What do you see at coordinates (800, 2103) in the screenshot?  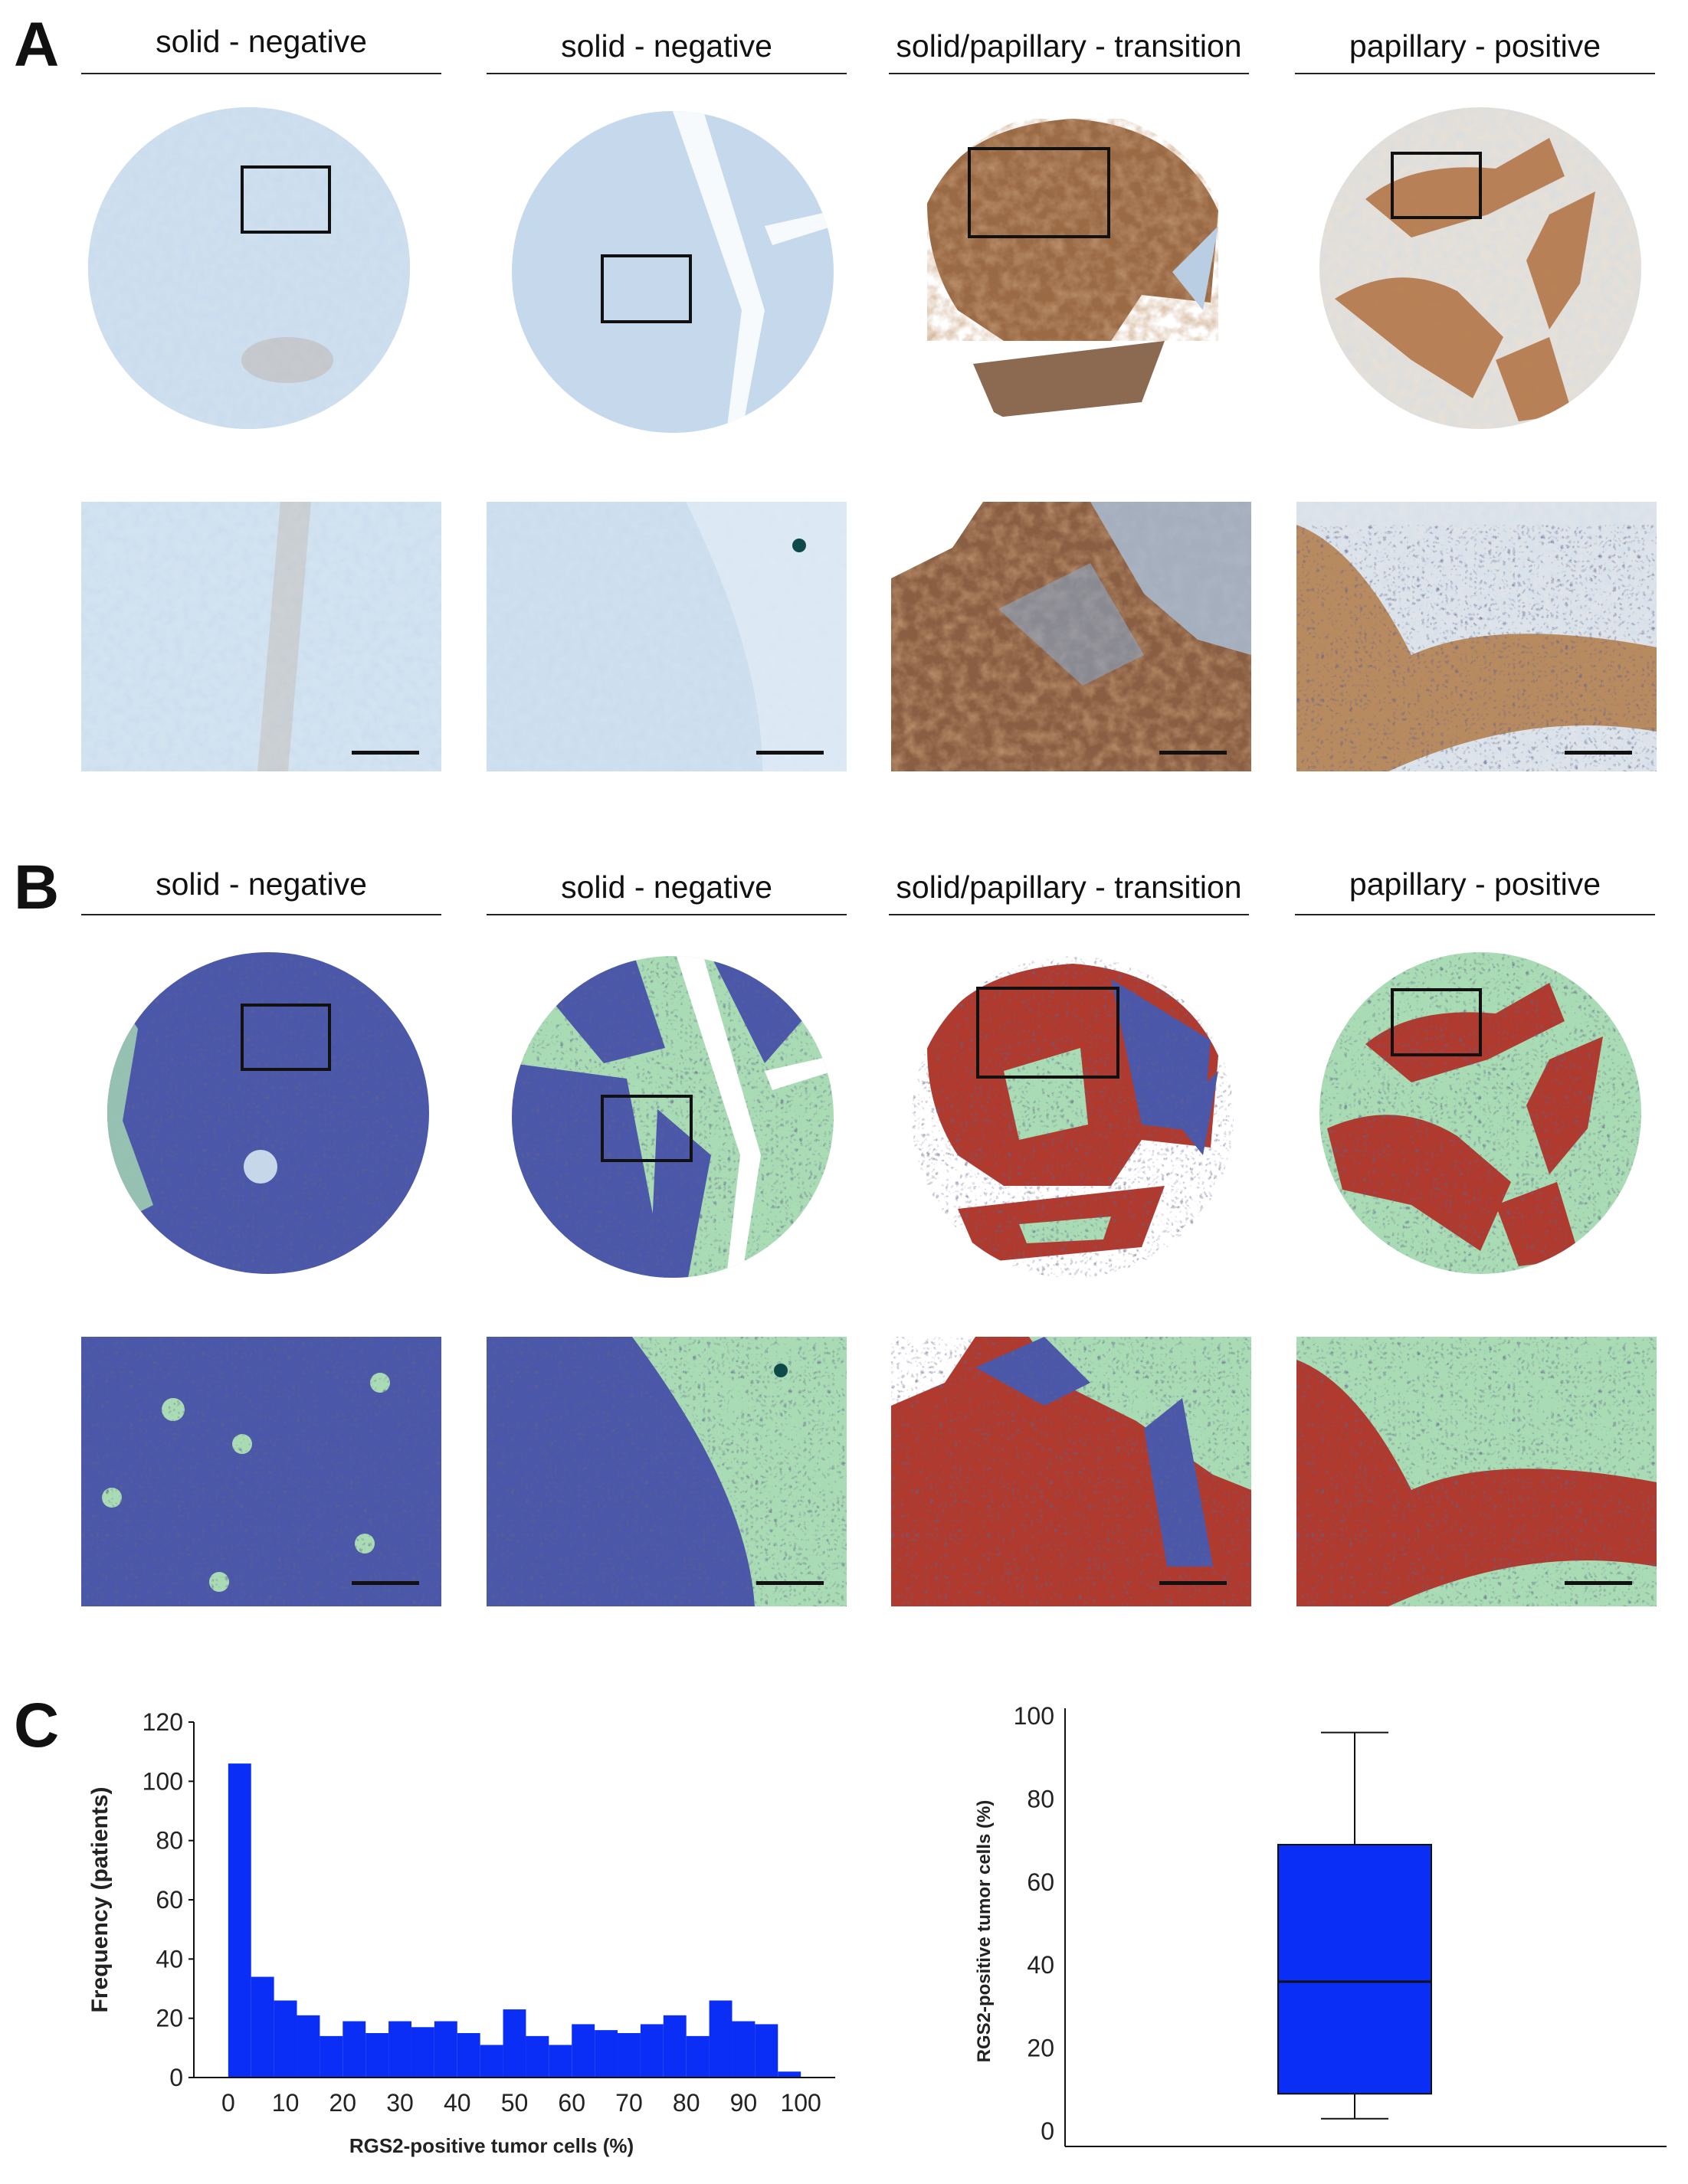 I see `x-tick-label: 100` at bounding box center [800, 2103].